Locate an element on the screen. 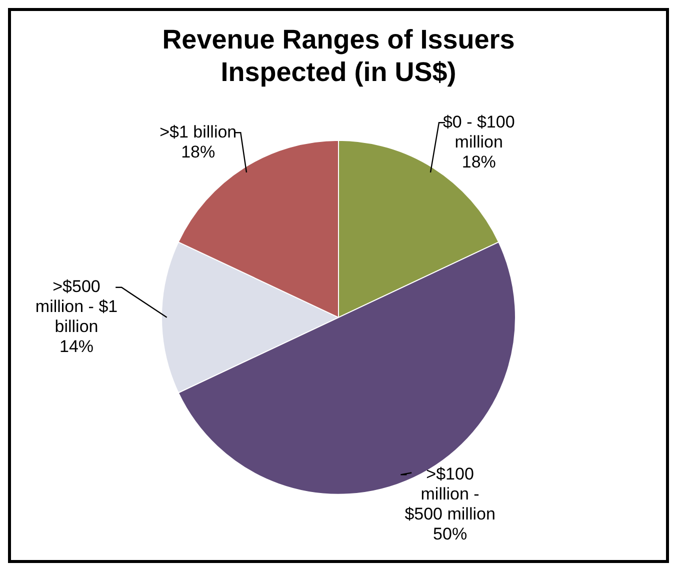 The width and height of the screenshot is (679, 573). slice-label: >$1 billion is located at coordinates (198, 132).